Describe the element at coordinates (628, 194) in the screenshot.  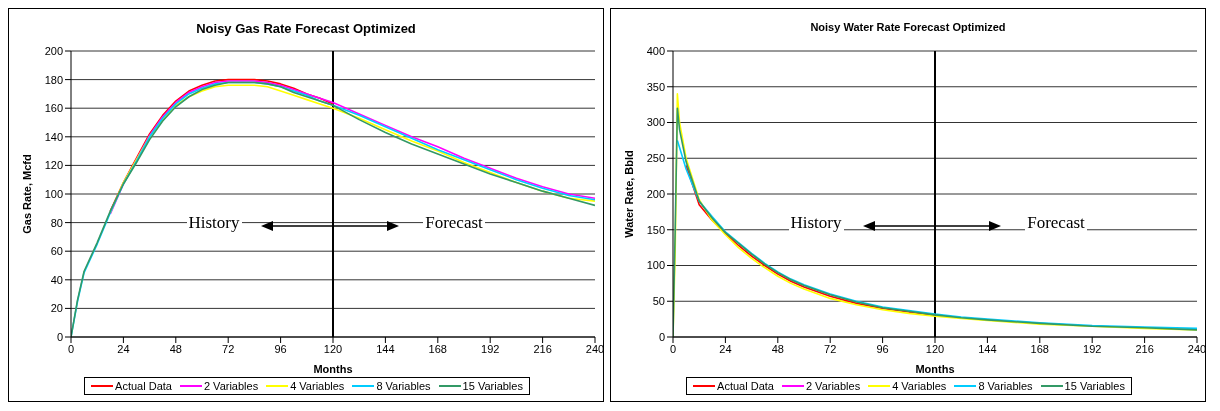
I see `y-axis-title: Water Rate, Bbld` at that location.